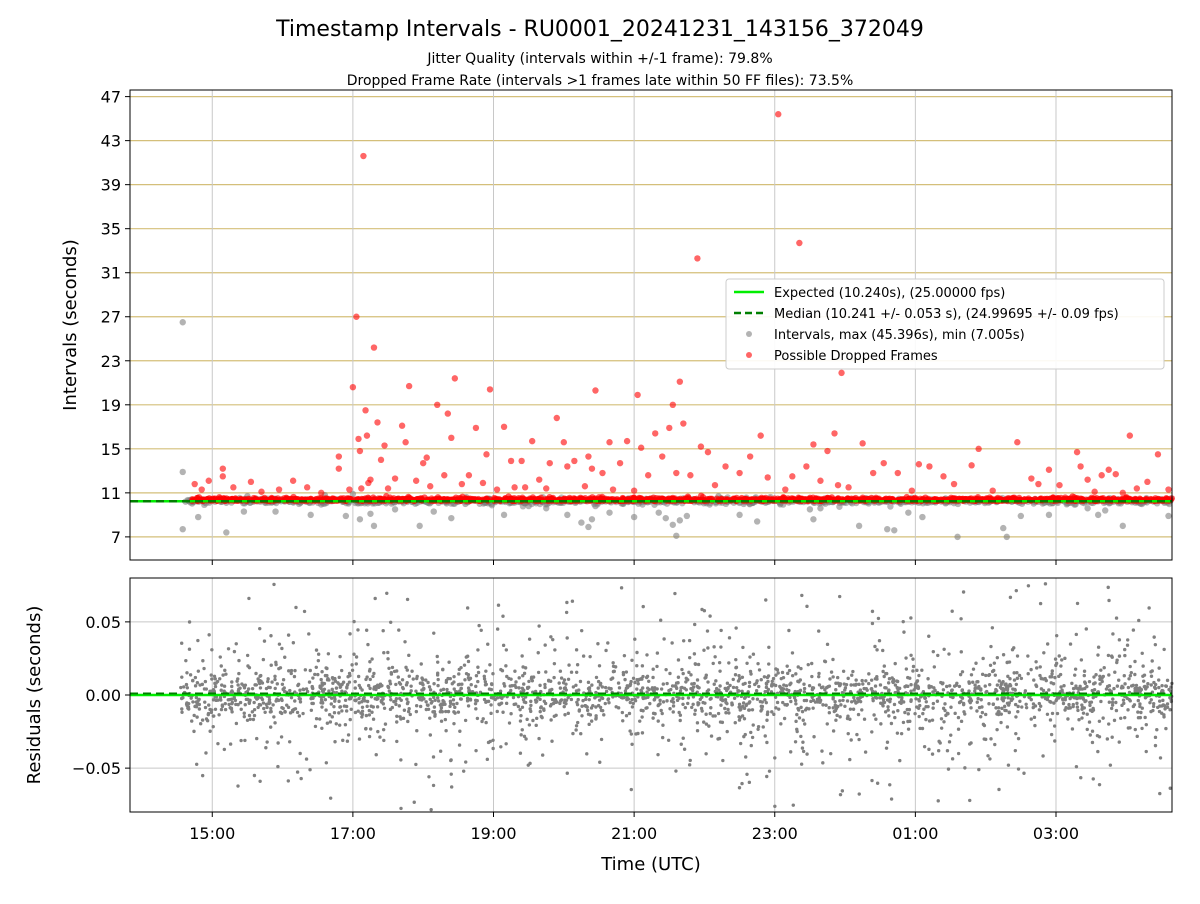 This screenshot has width=1200, height=904. Describe the element at coordinates (111, 185) in the screenshot. I see `intervals-y-tick-label: 39` at that location.